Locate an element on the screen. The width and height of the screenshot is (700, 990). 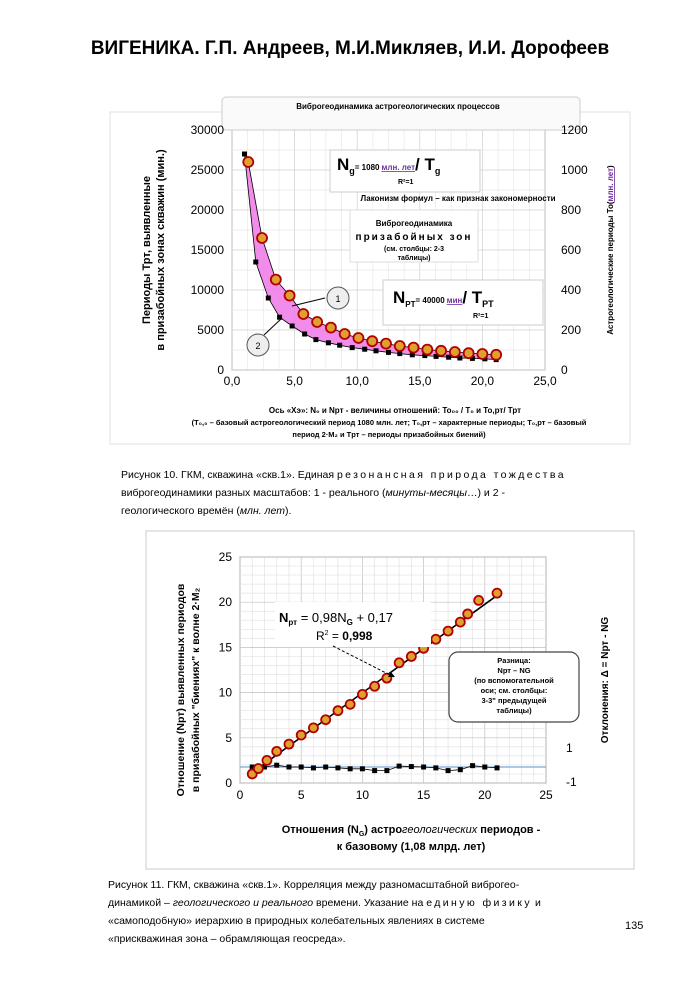
fig2-y-tick: 15 is located at coordinates (226, 647).